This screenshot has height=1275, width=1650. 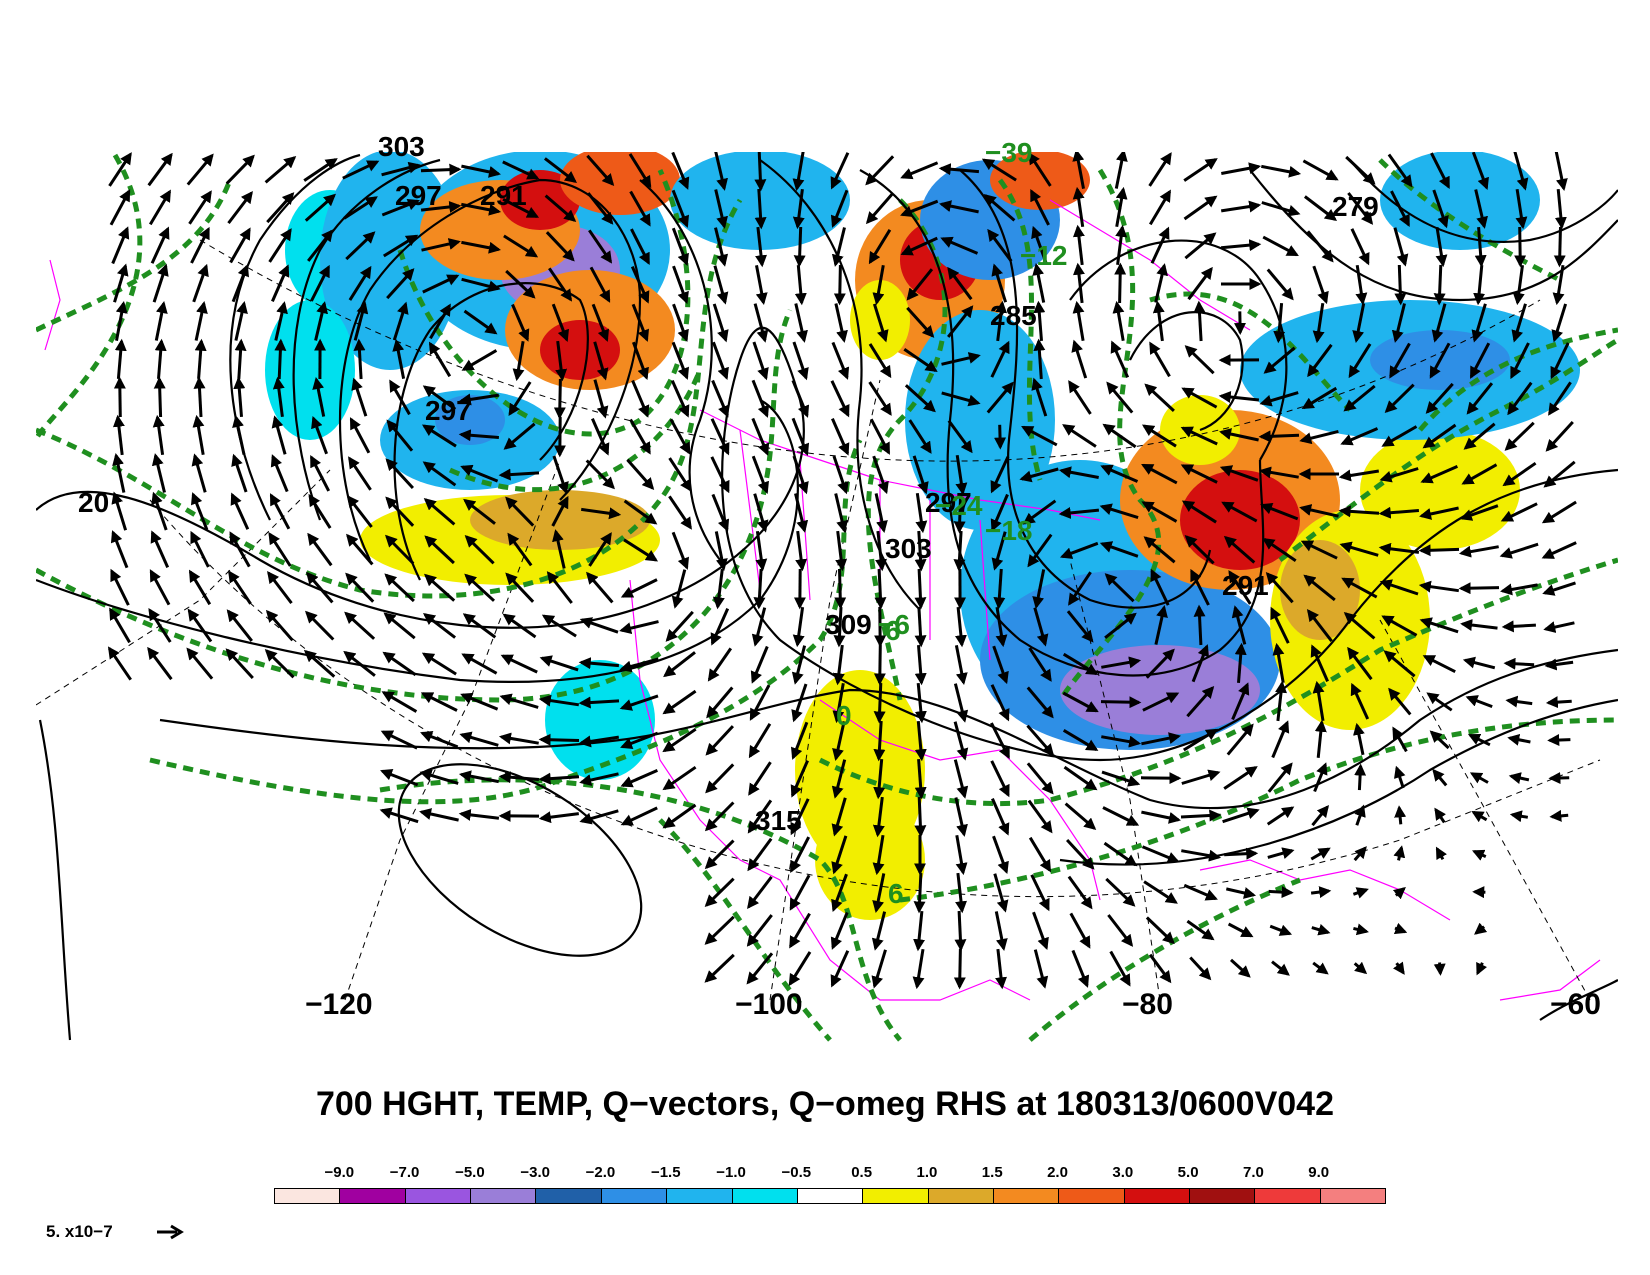 What do you see at coordinates (894, 624) in the screenshot?
I see `temp-label: −6` at bounding box center [894, 624].